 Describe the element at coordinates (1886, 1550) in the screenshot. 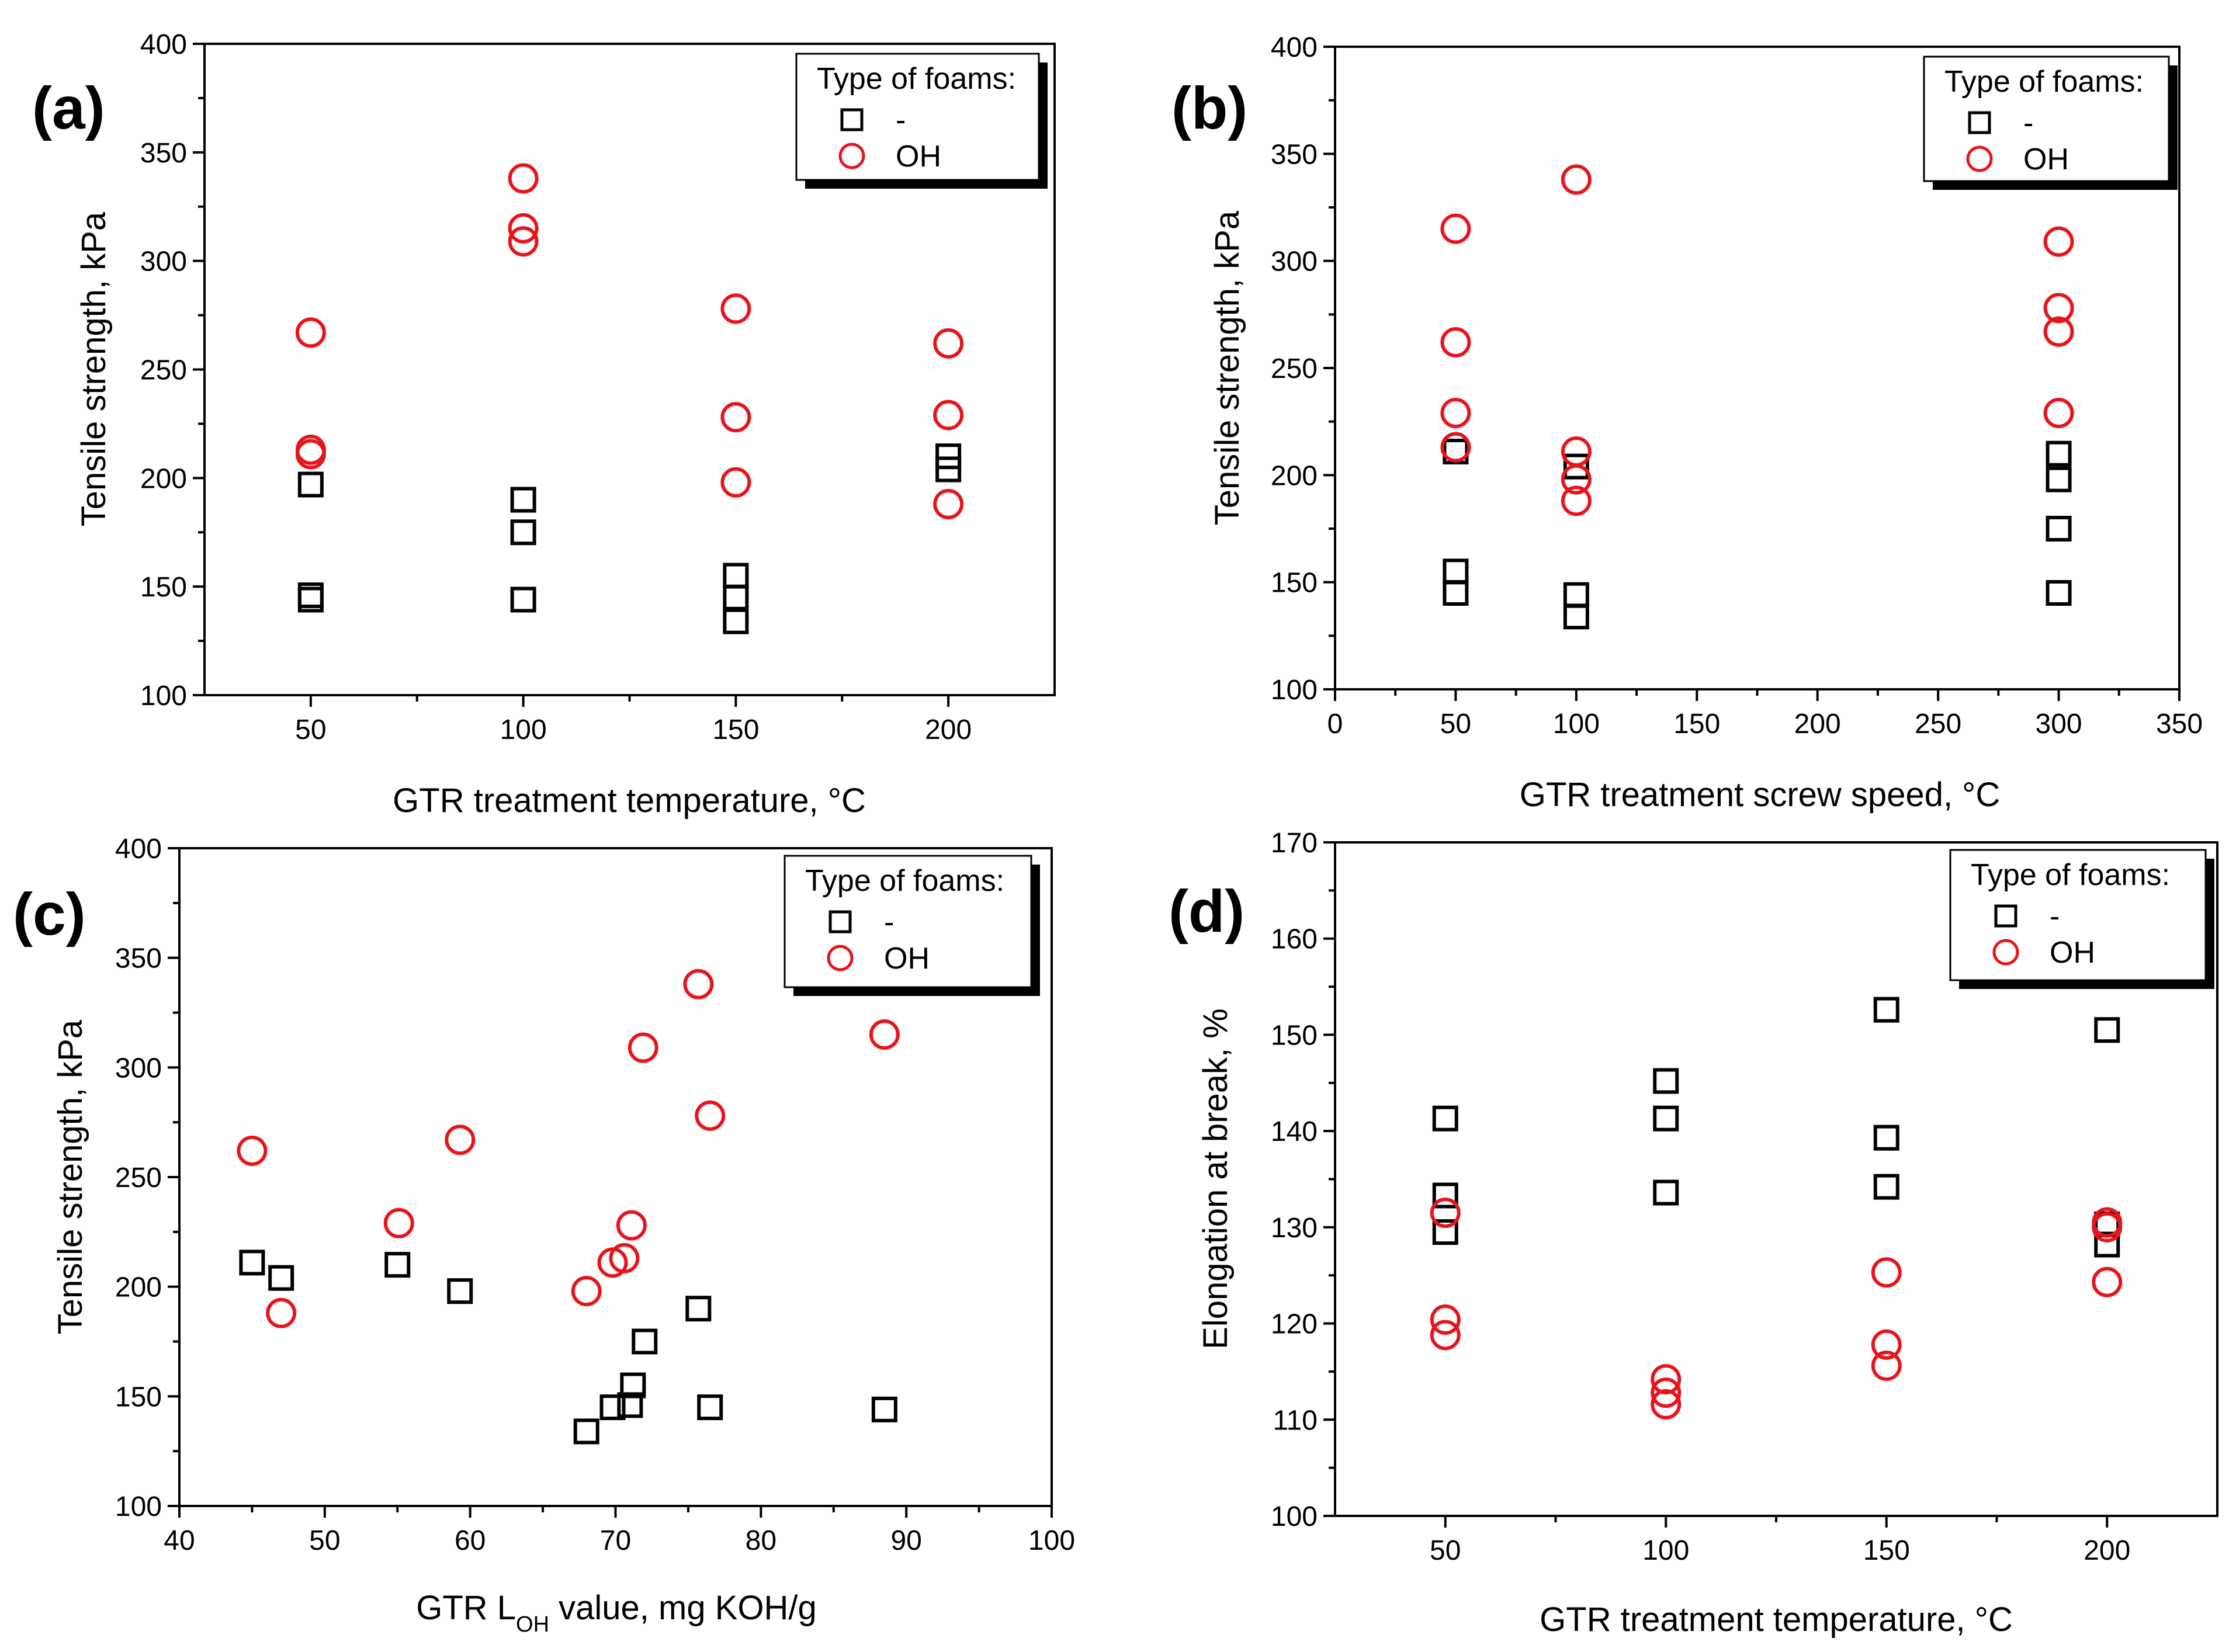

I see `x-tick-label-d-150: 150` at that location.